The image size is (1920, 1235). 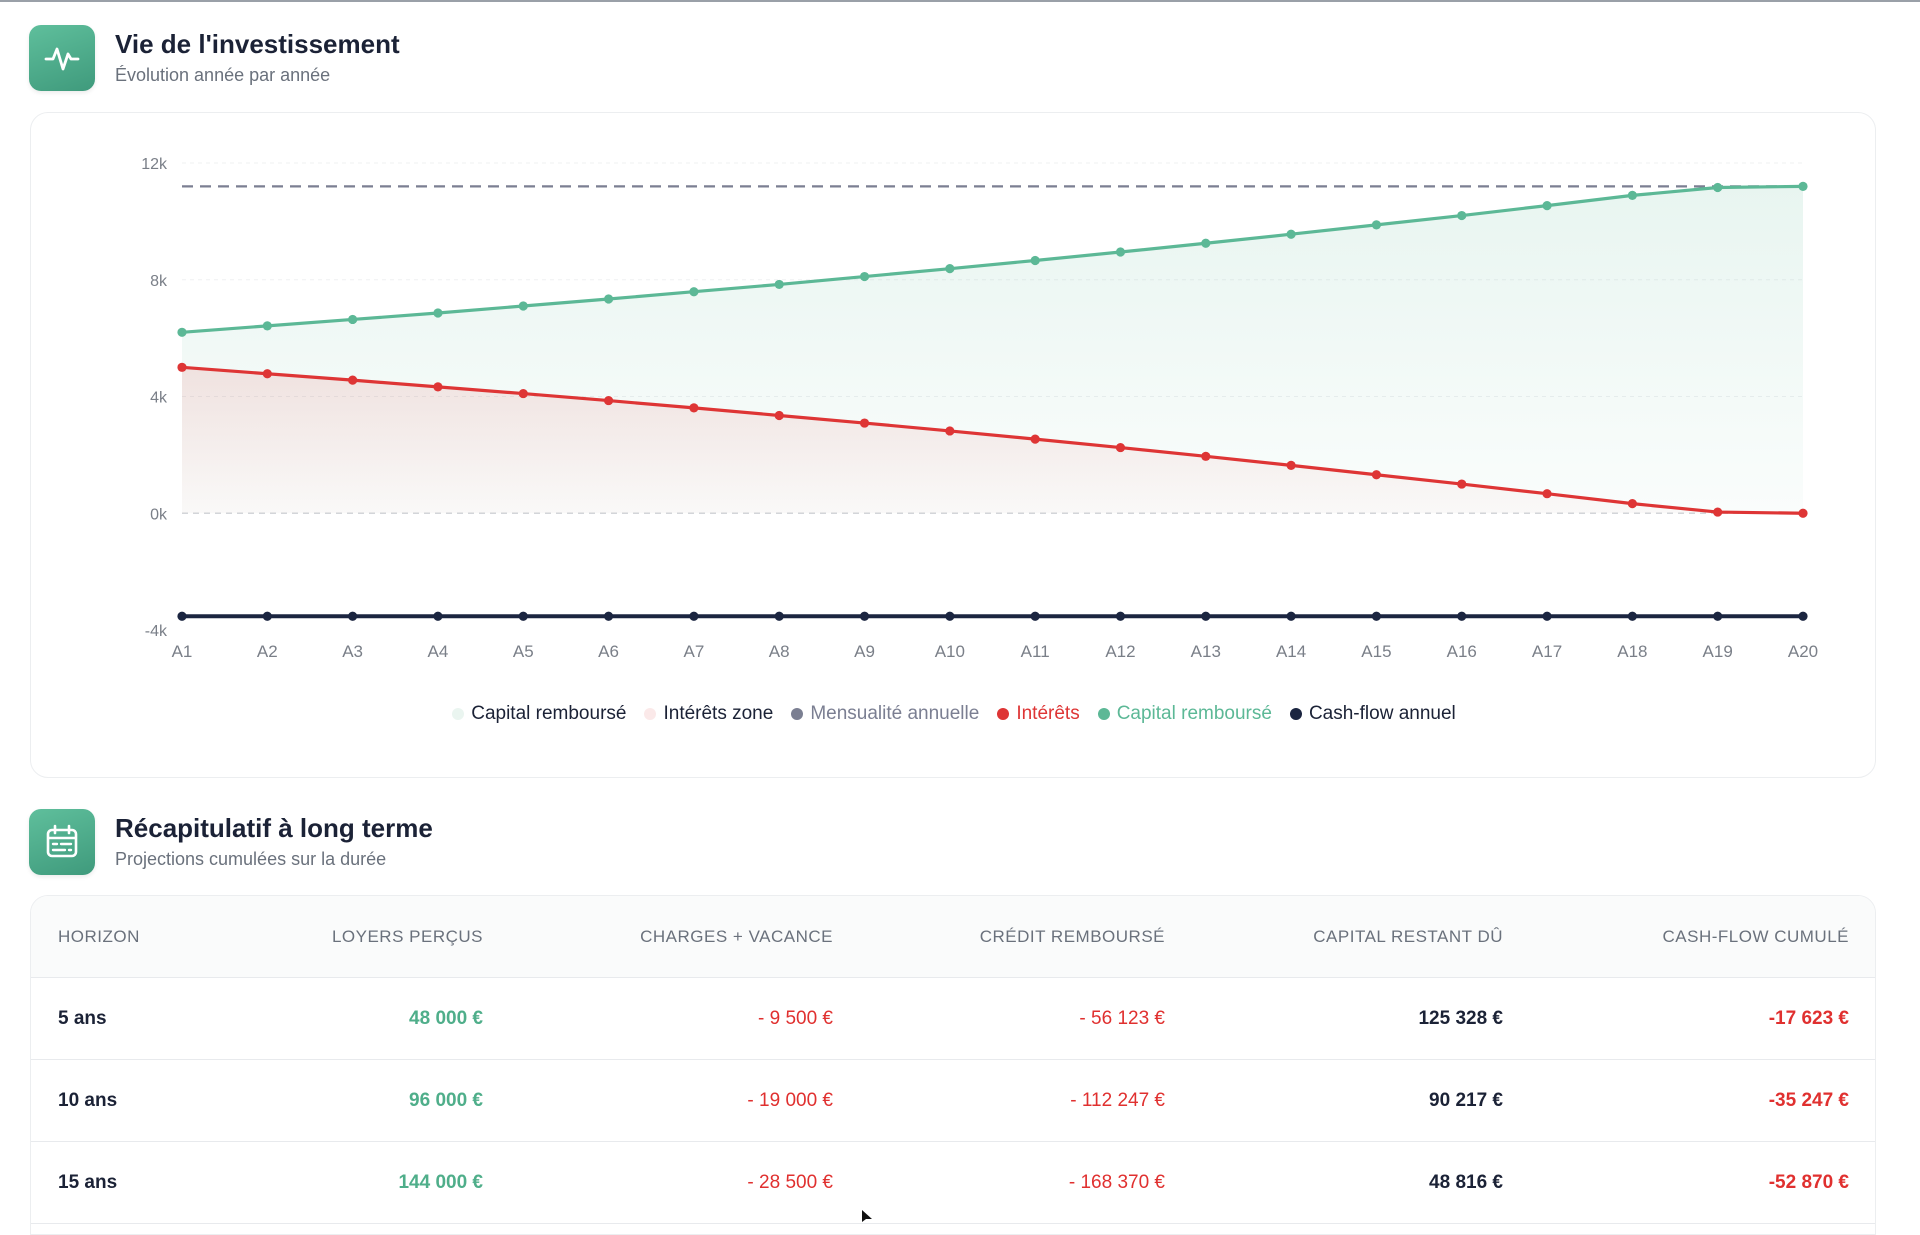 I want to click on legend-item: Intérêts, so click(x=1038, y=714).